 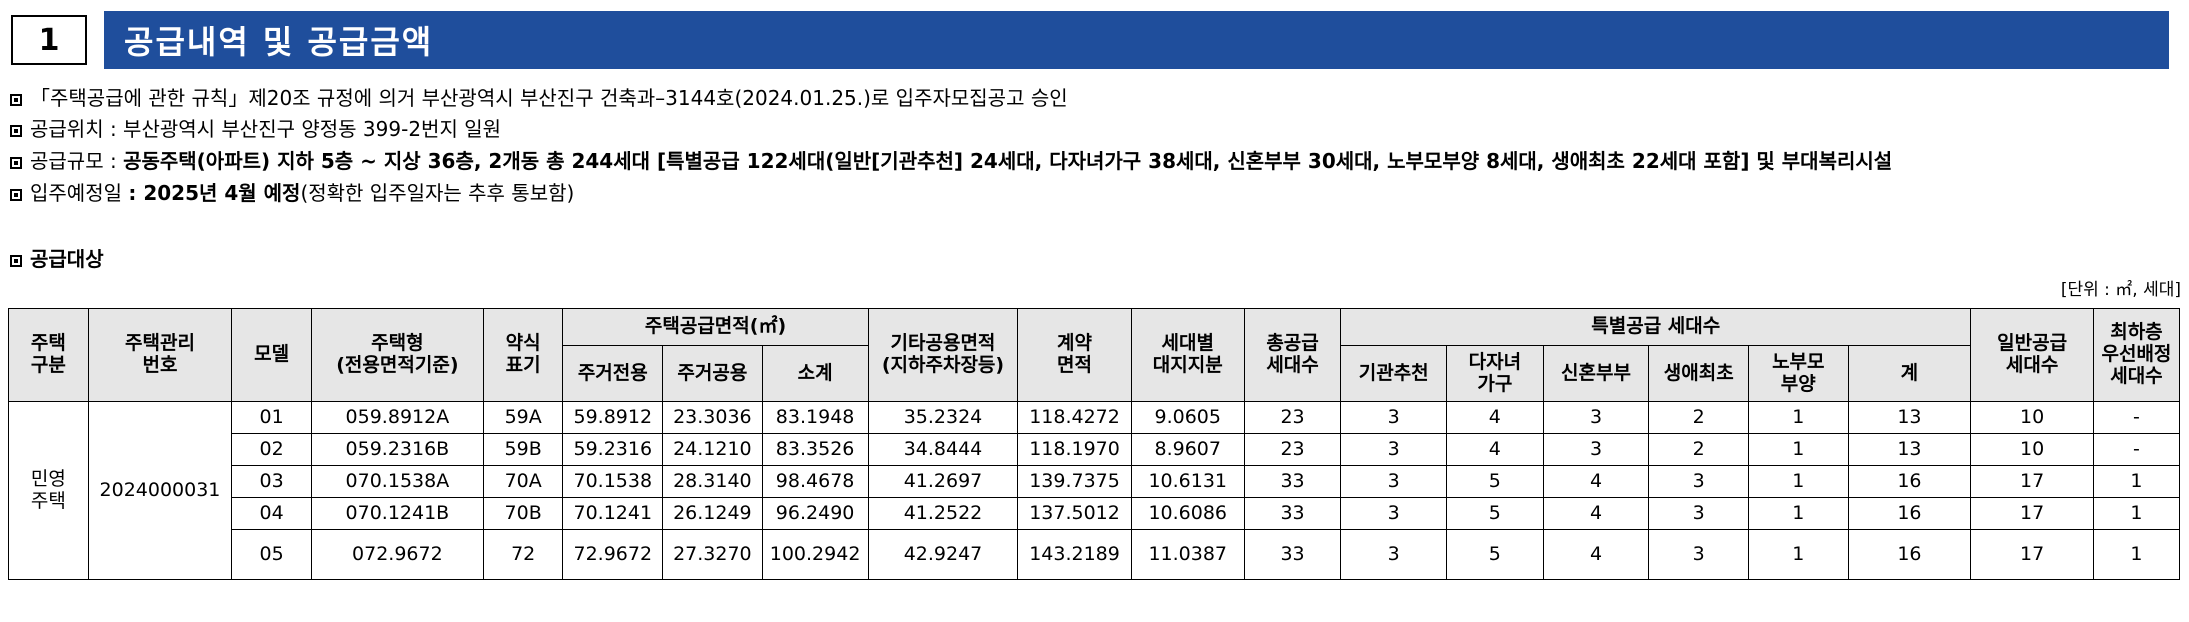 What do you see at coordinates (397, 417) in the screenshot?
I see `cell-type: 059.8912A` at bounding box center [397, 417].